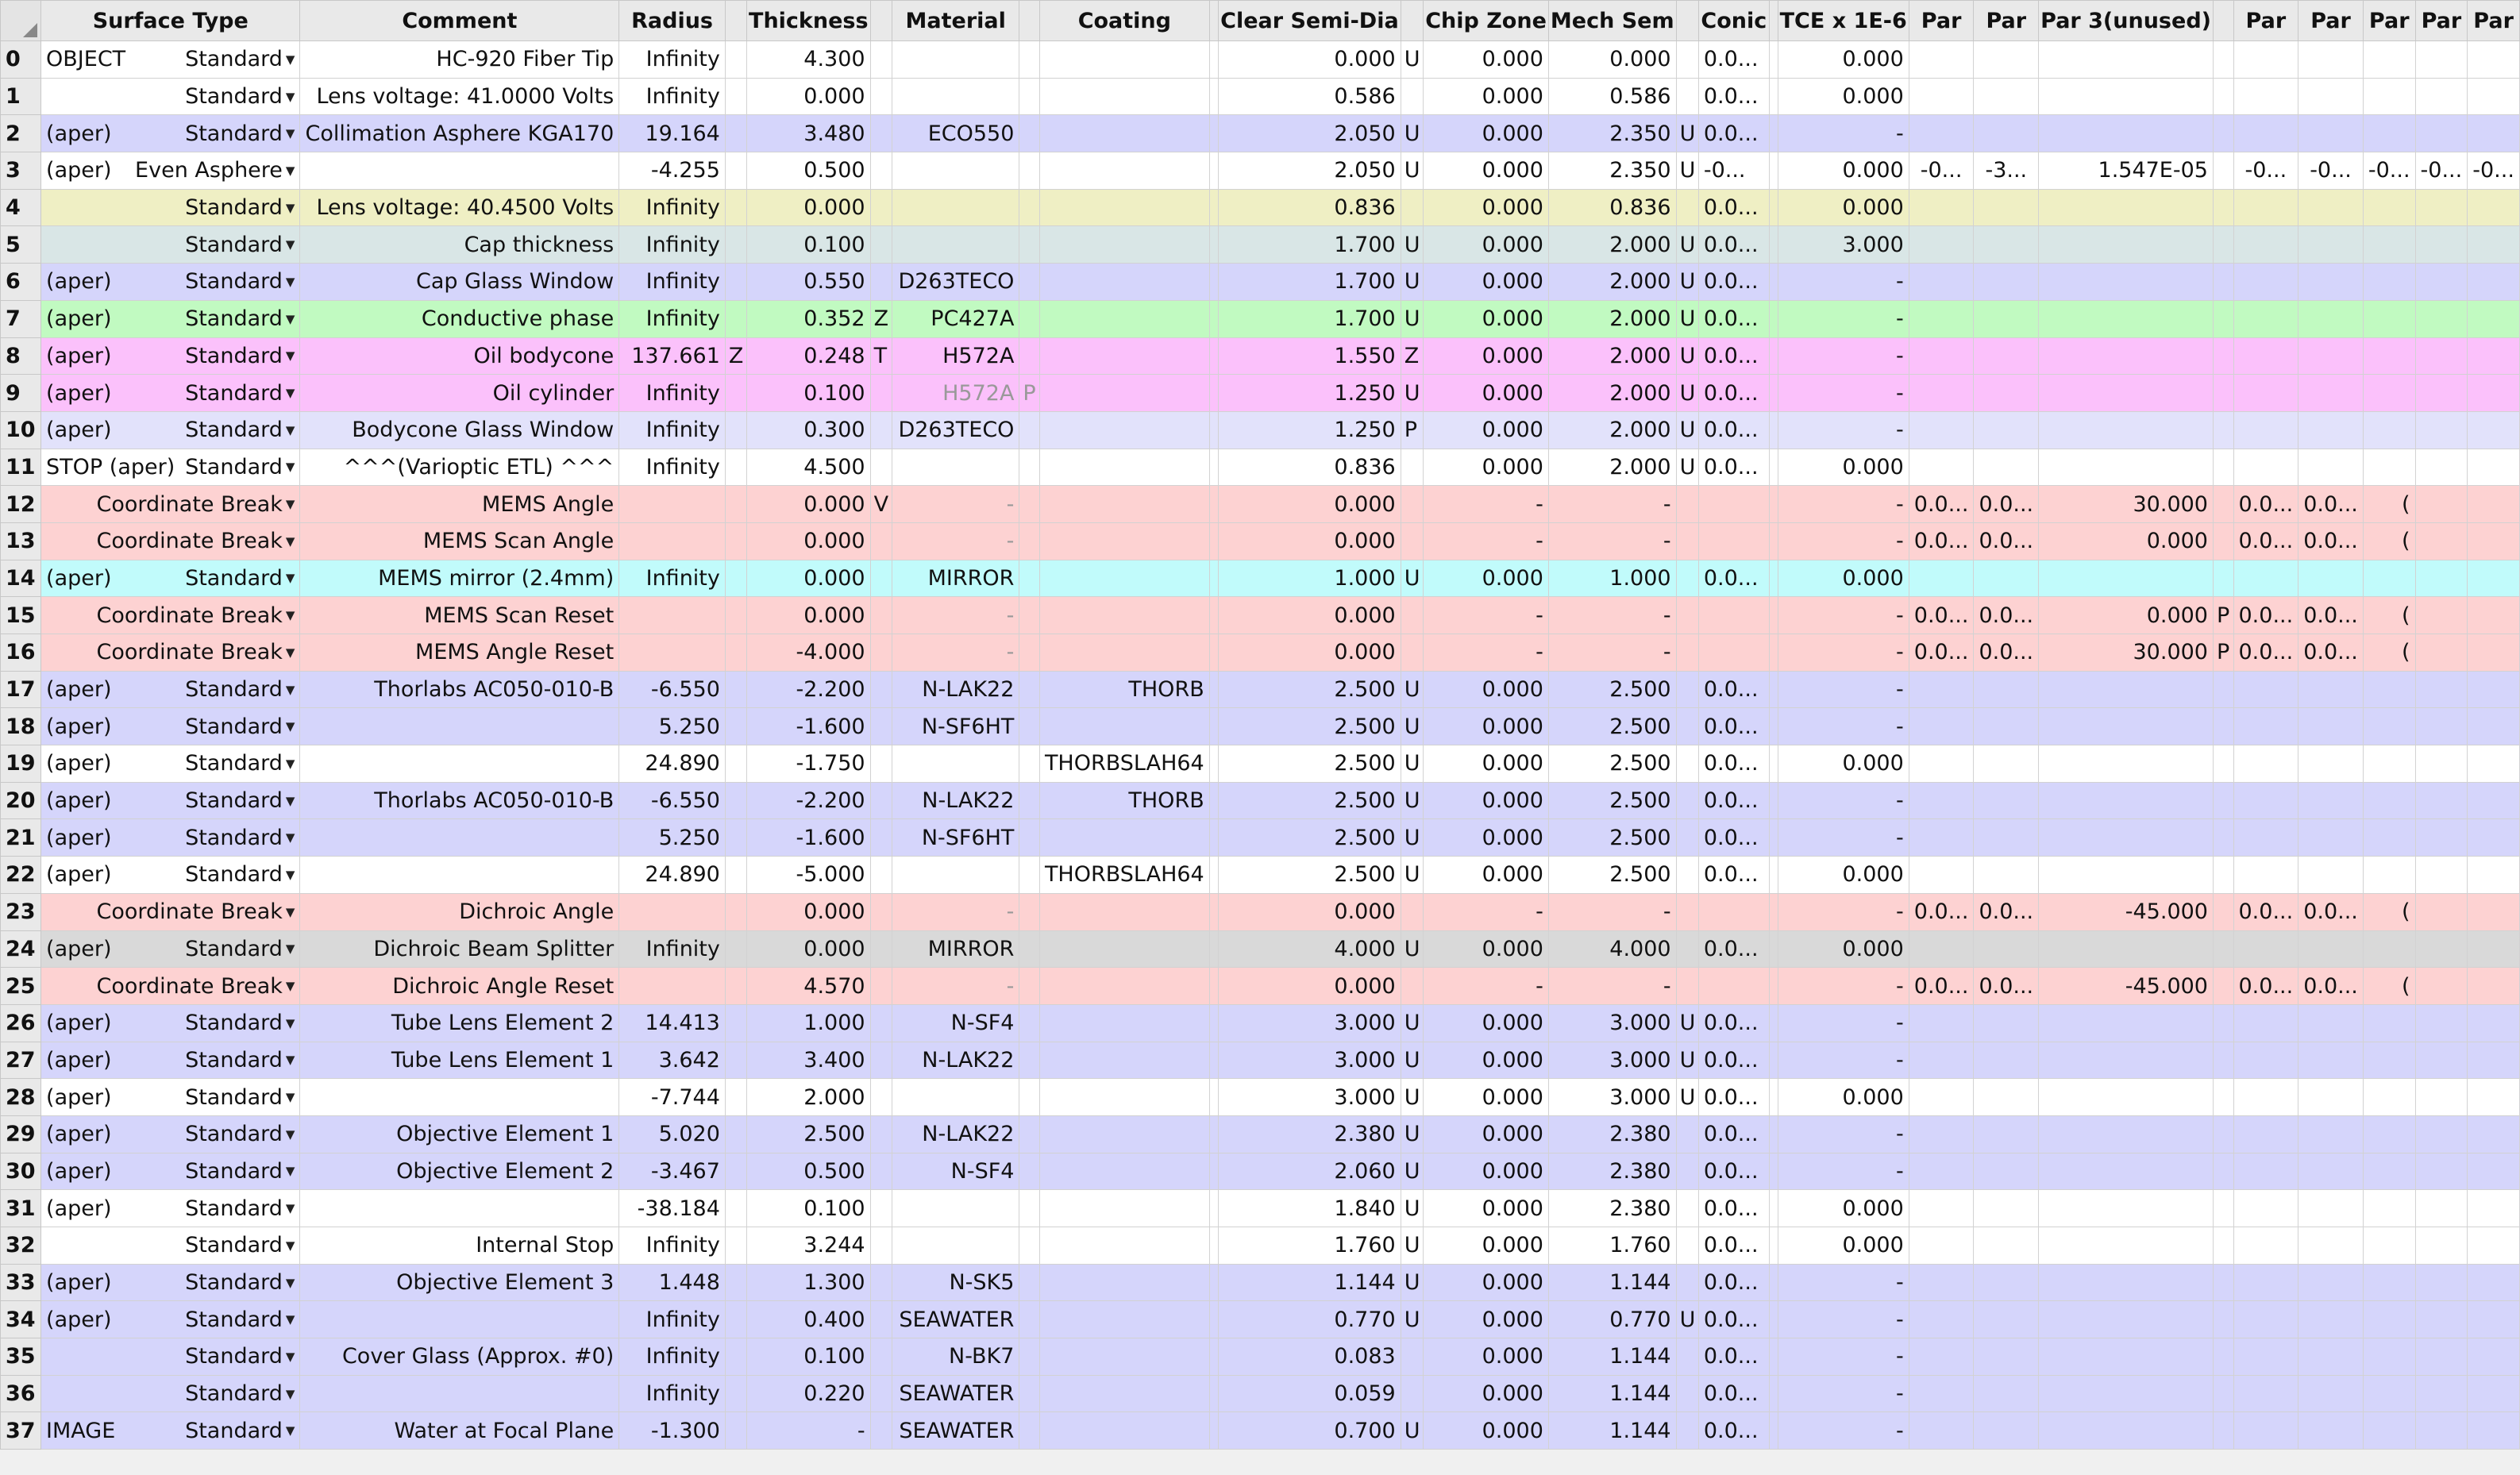 The height and width of the screenshot is (1475, 2520). Describe the element at coordinates (170, 207) in the screenshot. I see `surface-type-cell: Standard ▼` at that location.